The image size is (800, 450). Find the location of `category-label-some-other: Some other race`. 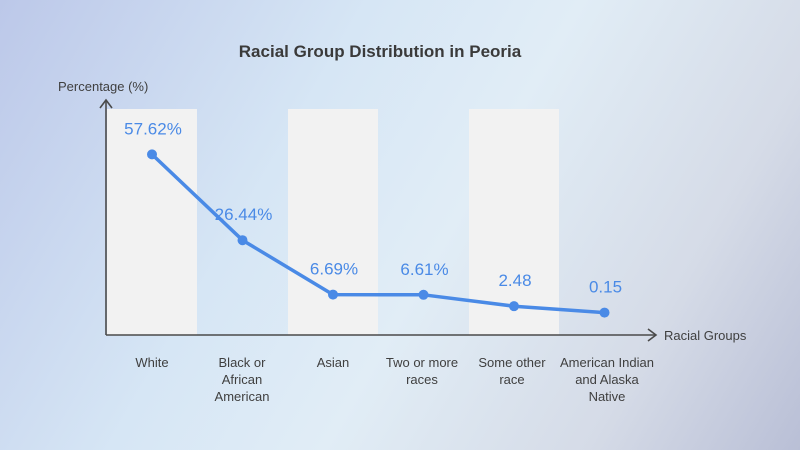

category-label-some-other: Some other race is located at coordinates (512, 371).